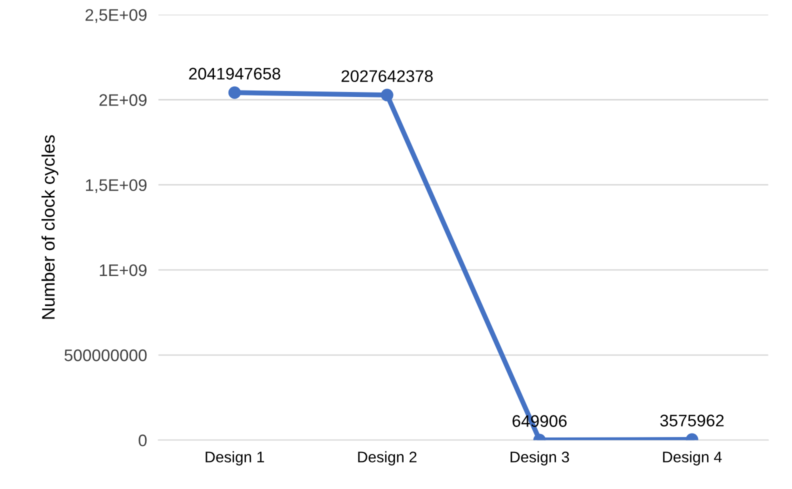  What do you see at coordinates (234, 74) in the screenshot?
I see `data-label: 2041947658` at bounding box center [234, 74].